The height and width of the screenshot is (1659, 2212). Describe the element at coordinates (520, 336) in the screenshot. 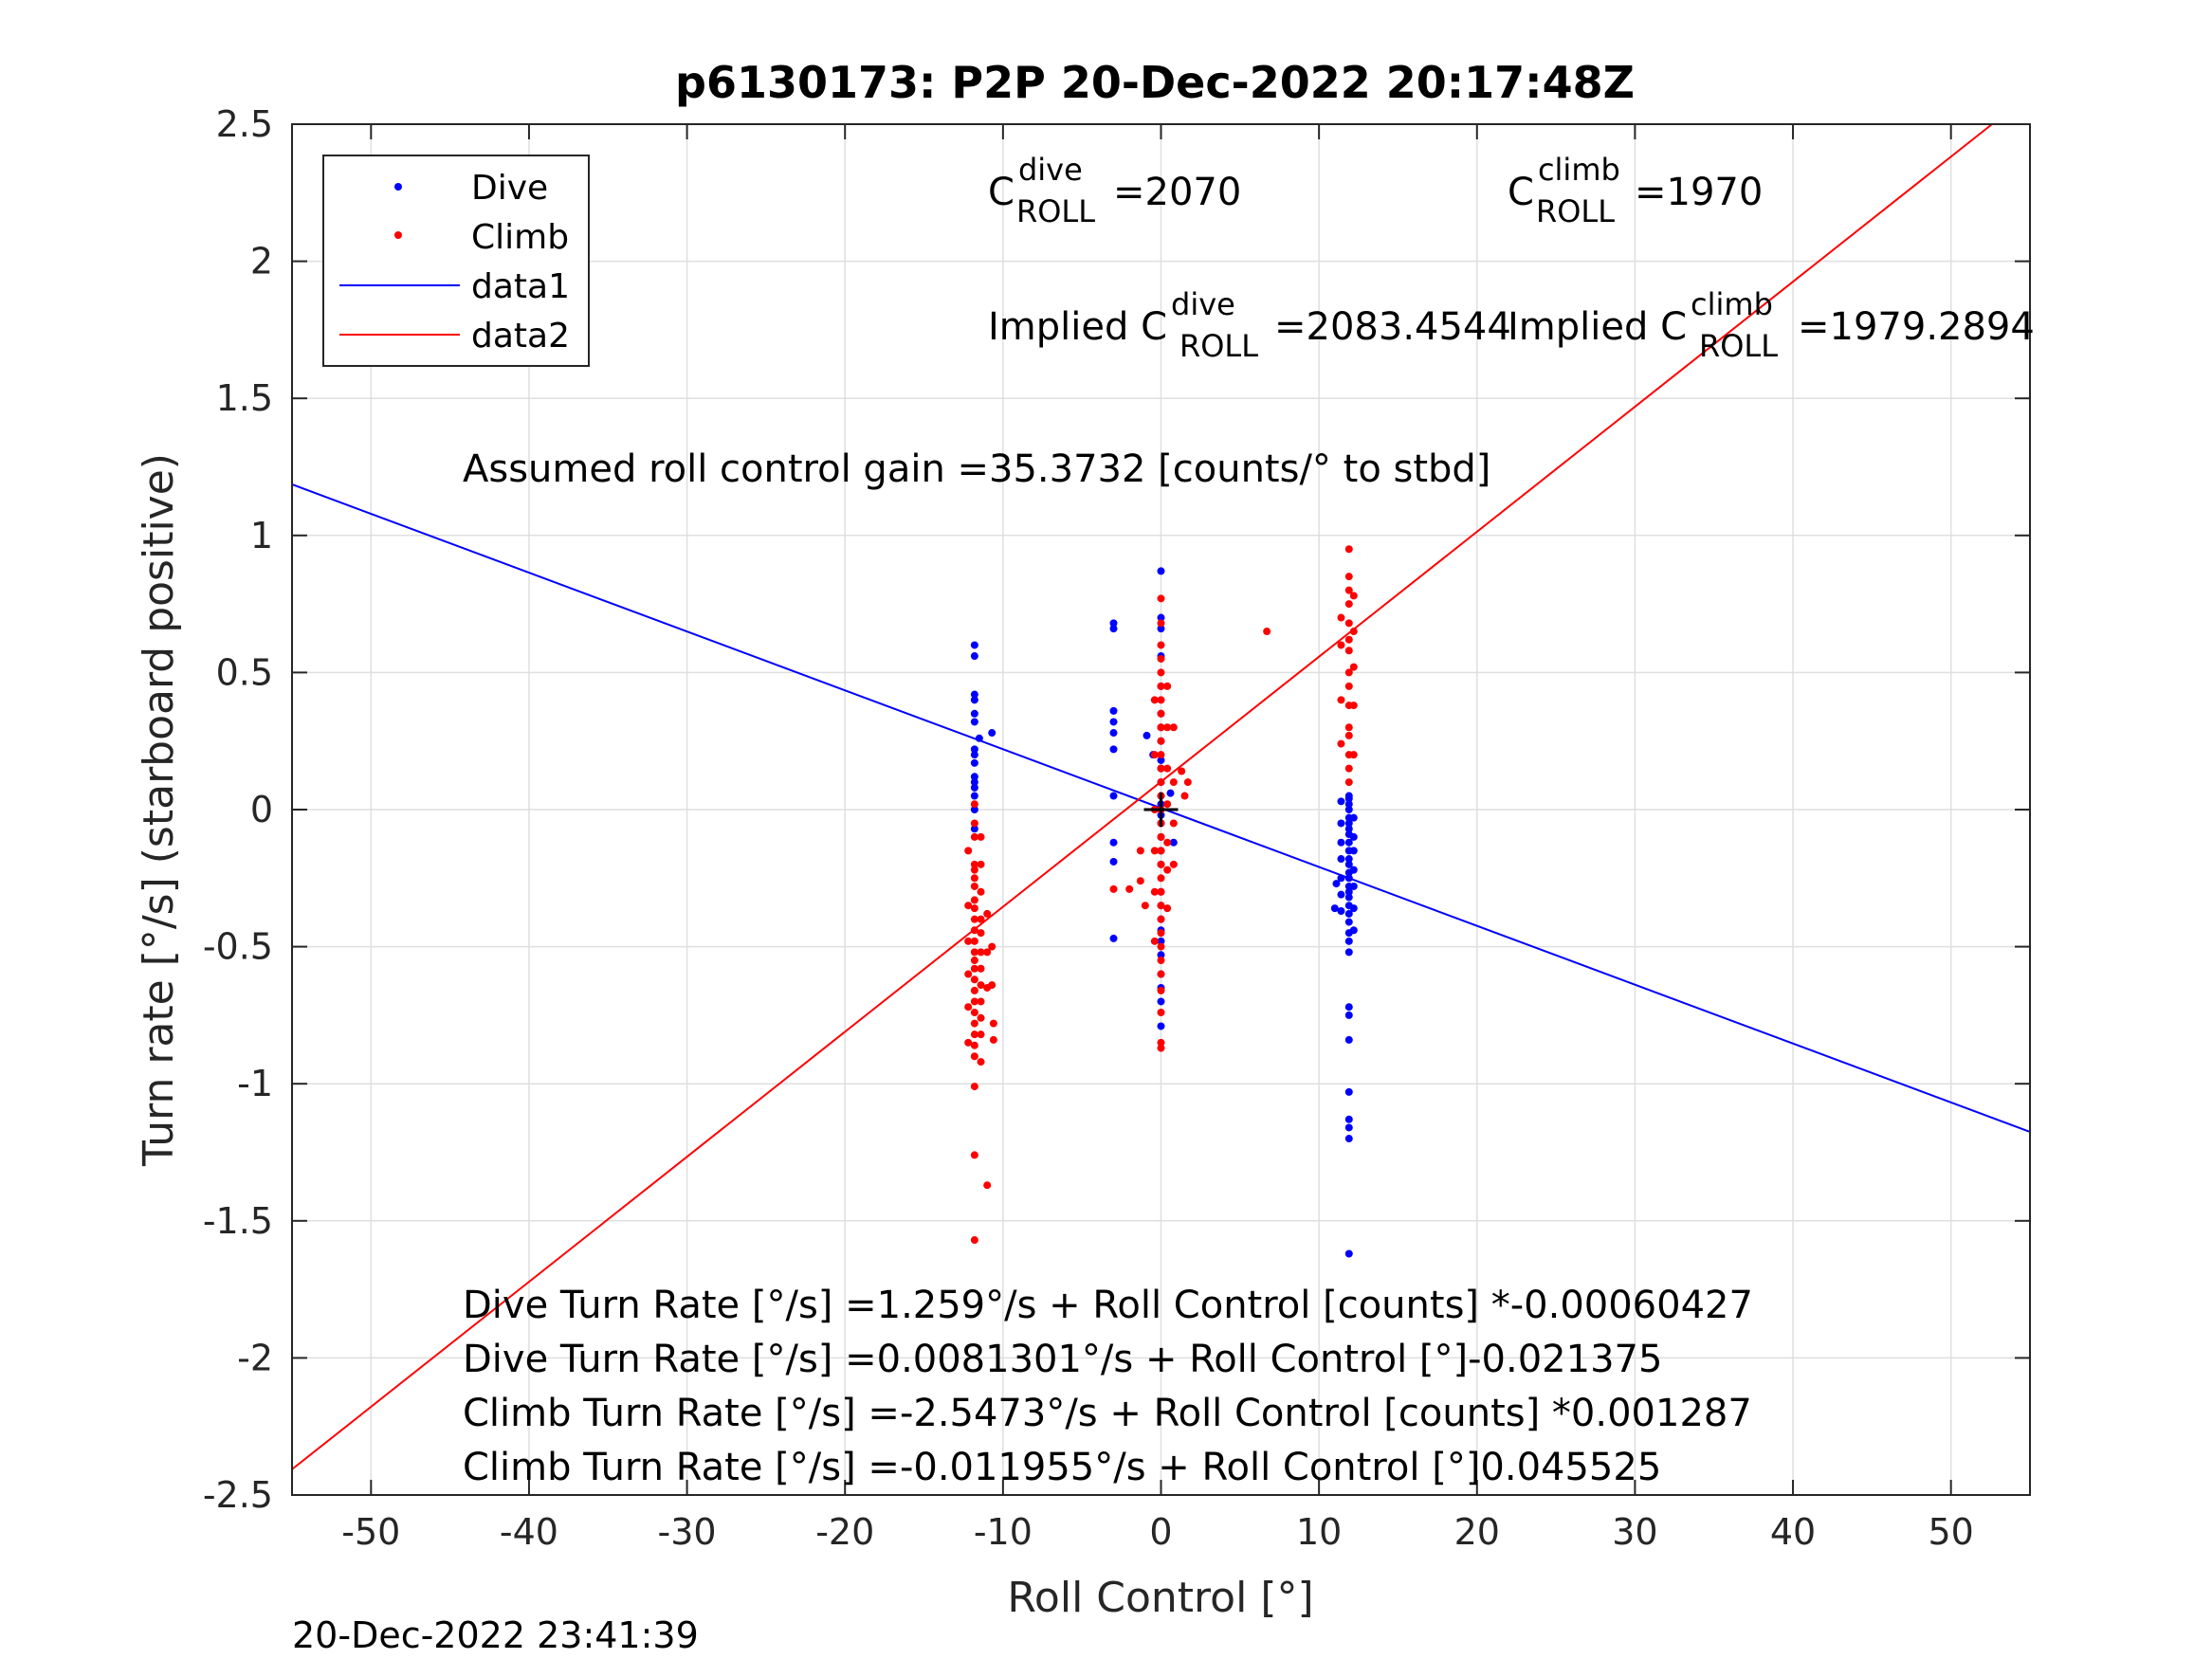

I see `legend-data2-label: data2` at that location.